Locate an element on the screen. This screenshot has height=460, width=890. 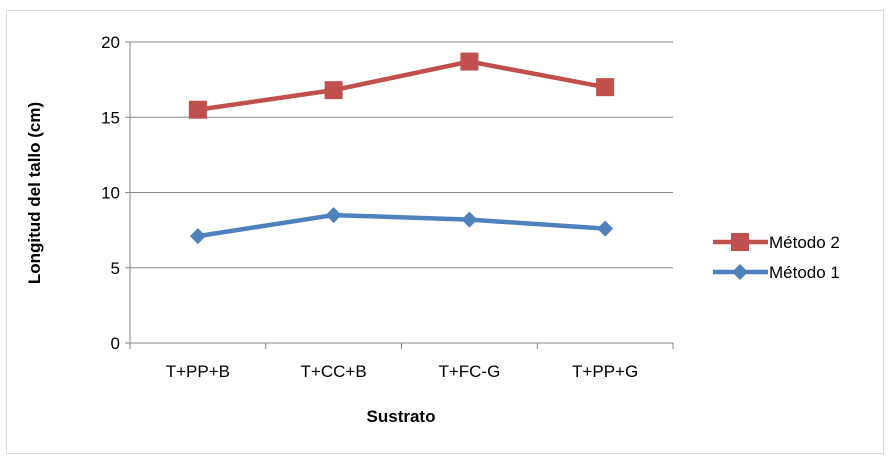
y-tick-label: 5 is located at coordinates (115, 268).